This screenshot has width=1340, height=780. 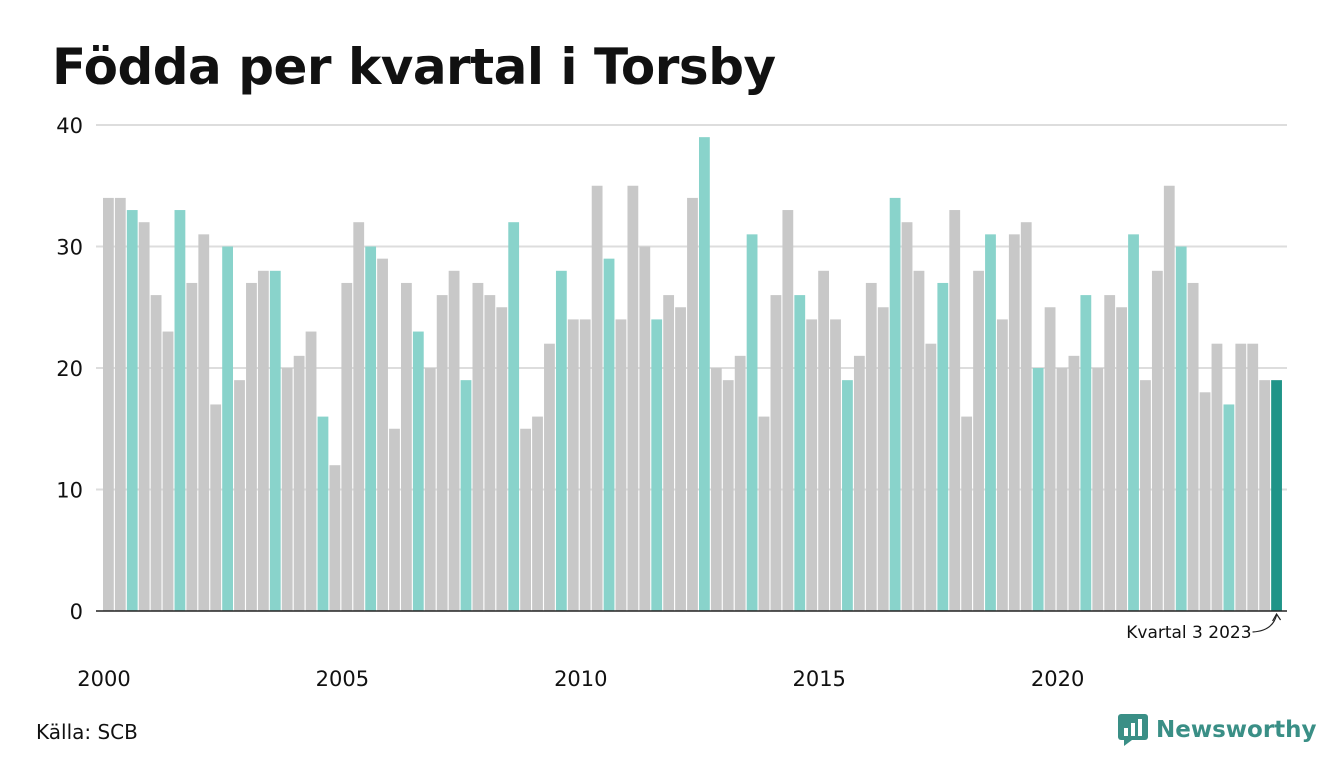 What do you see at coordinates (1181, 428) in the screenshot?
I see `bar: 2022 K3: 30` at bounding box center [1181, 428].